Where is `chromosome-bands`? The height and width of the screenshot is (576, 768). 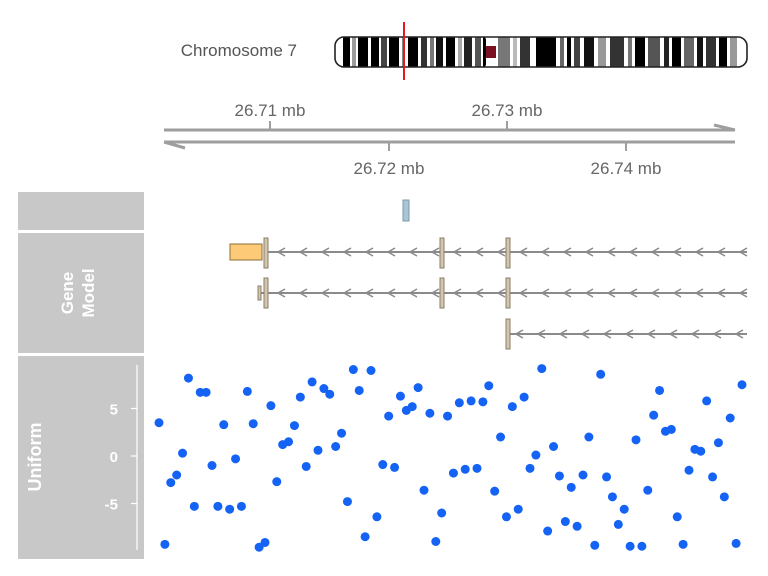
chromosome-bands is located at coordinates (541, 52).